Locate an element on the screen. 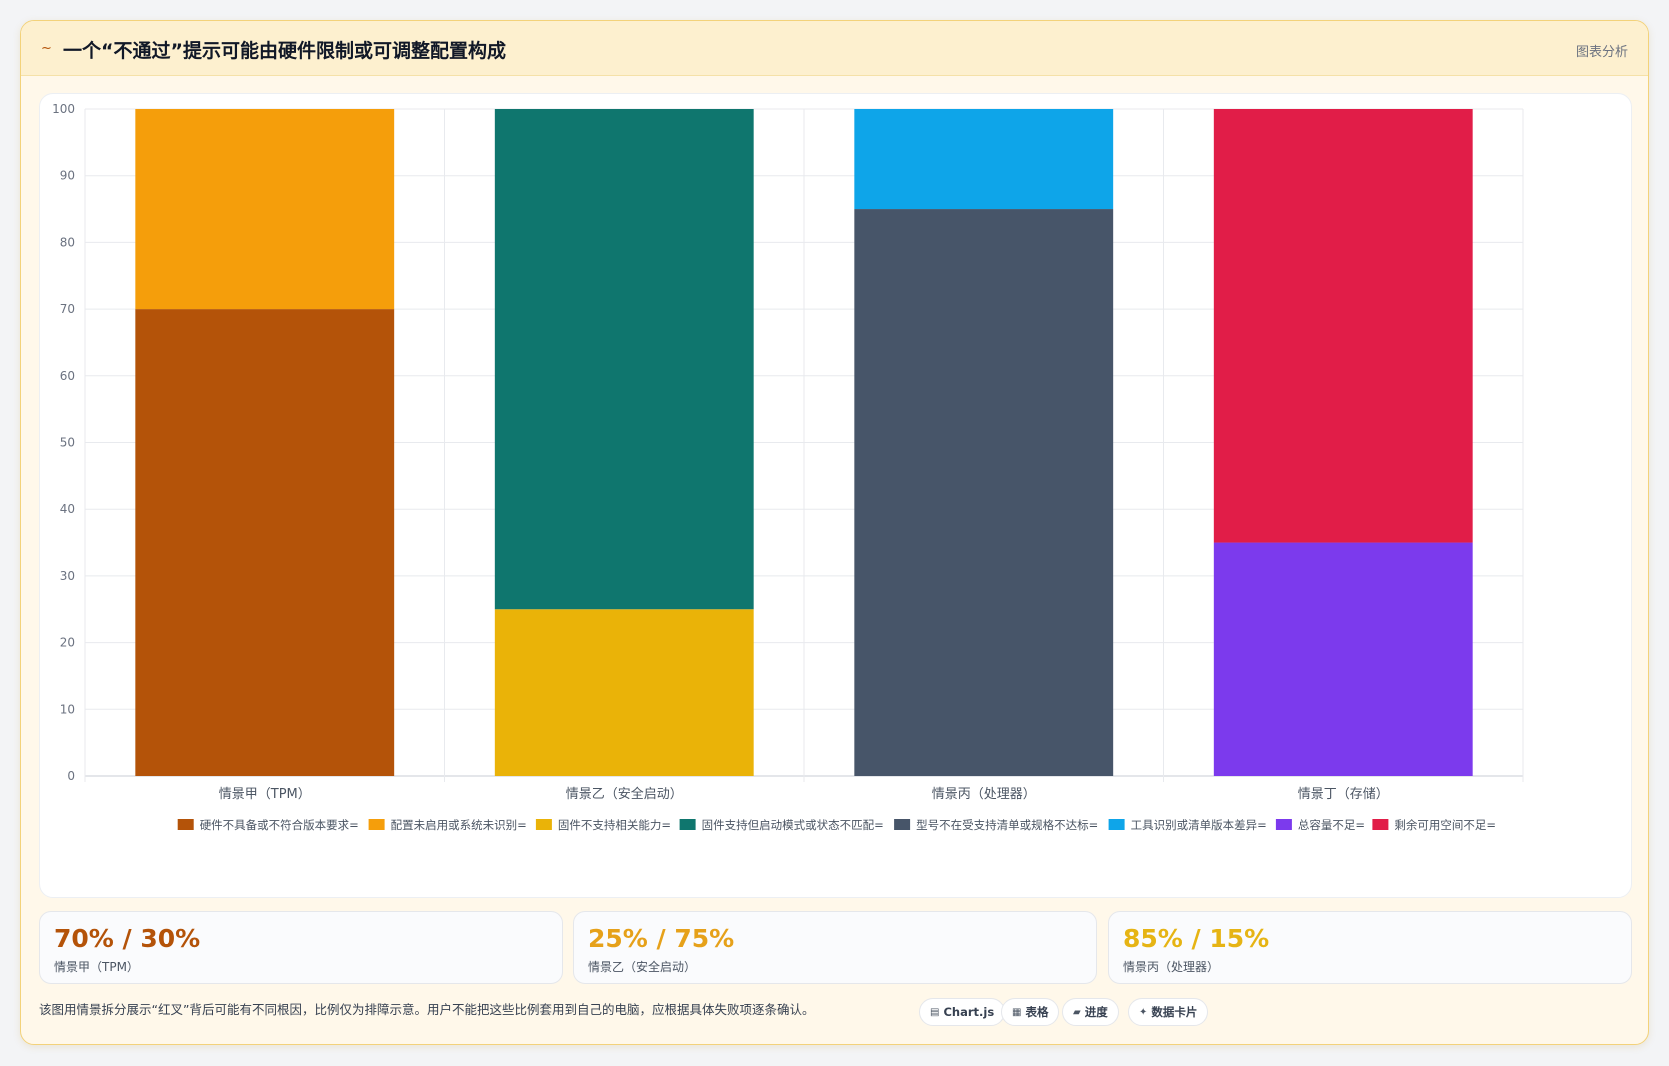  pill-label: 表格 is located at coordinates (1037, 1012).